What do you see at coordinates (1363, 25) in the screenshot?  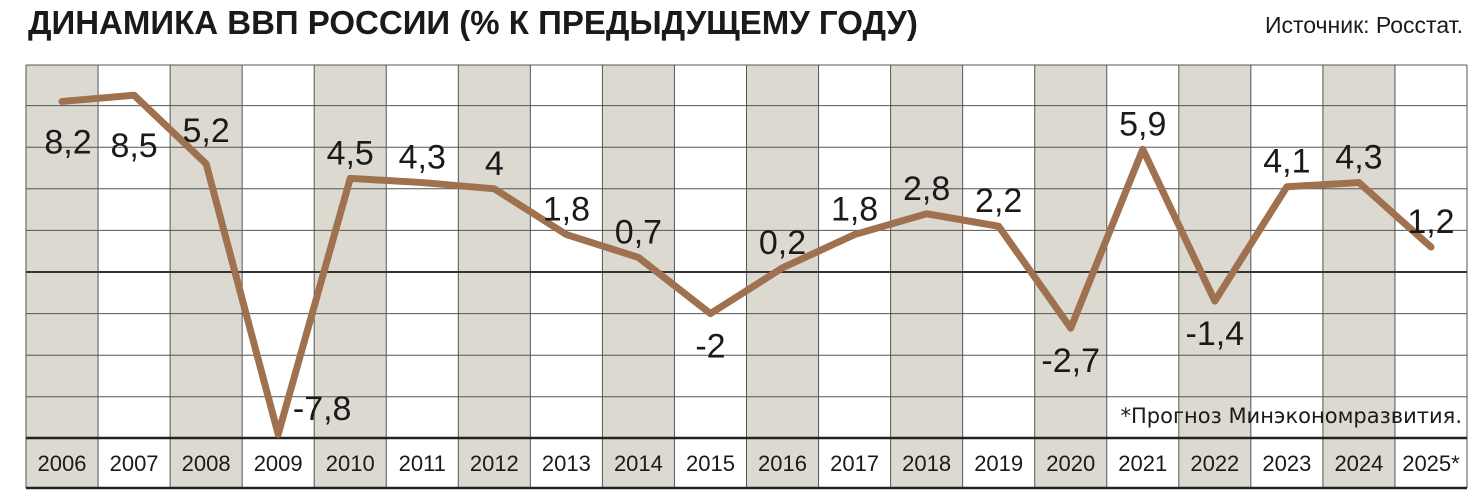 I see `source-note: Источник: Росстат.` at bounding box center [1363, 25].